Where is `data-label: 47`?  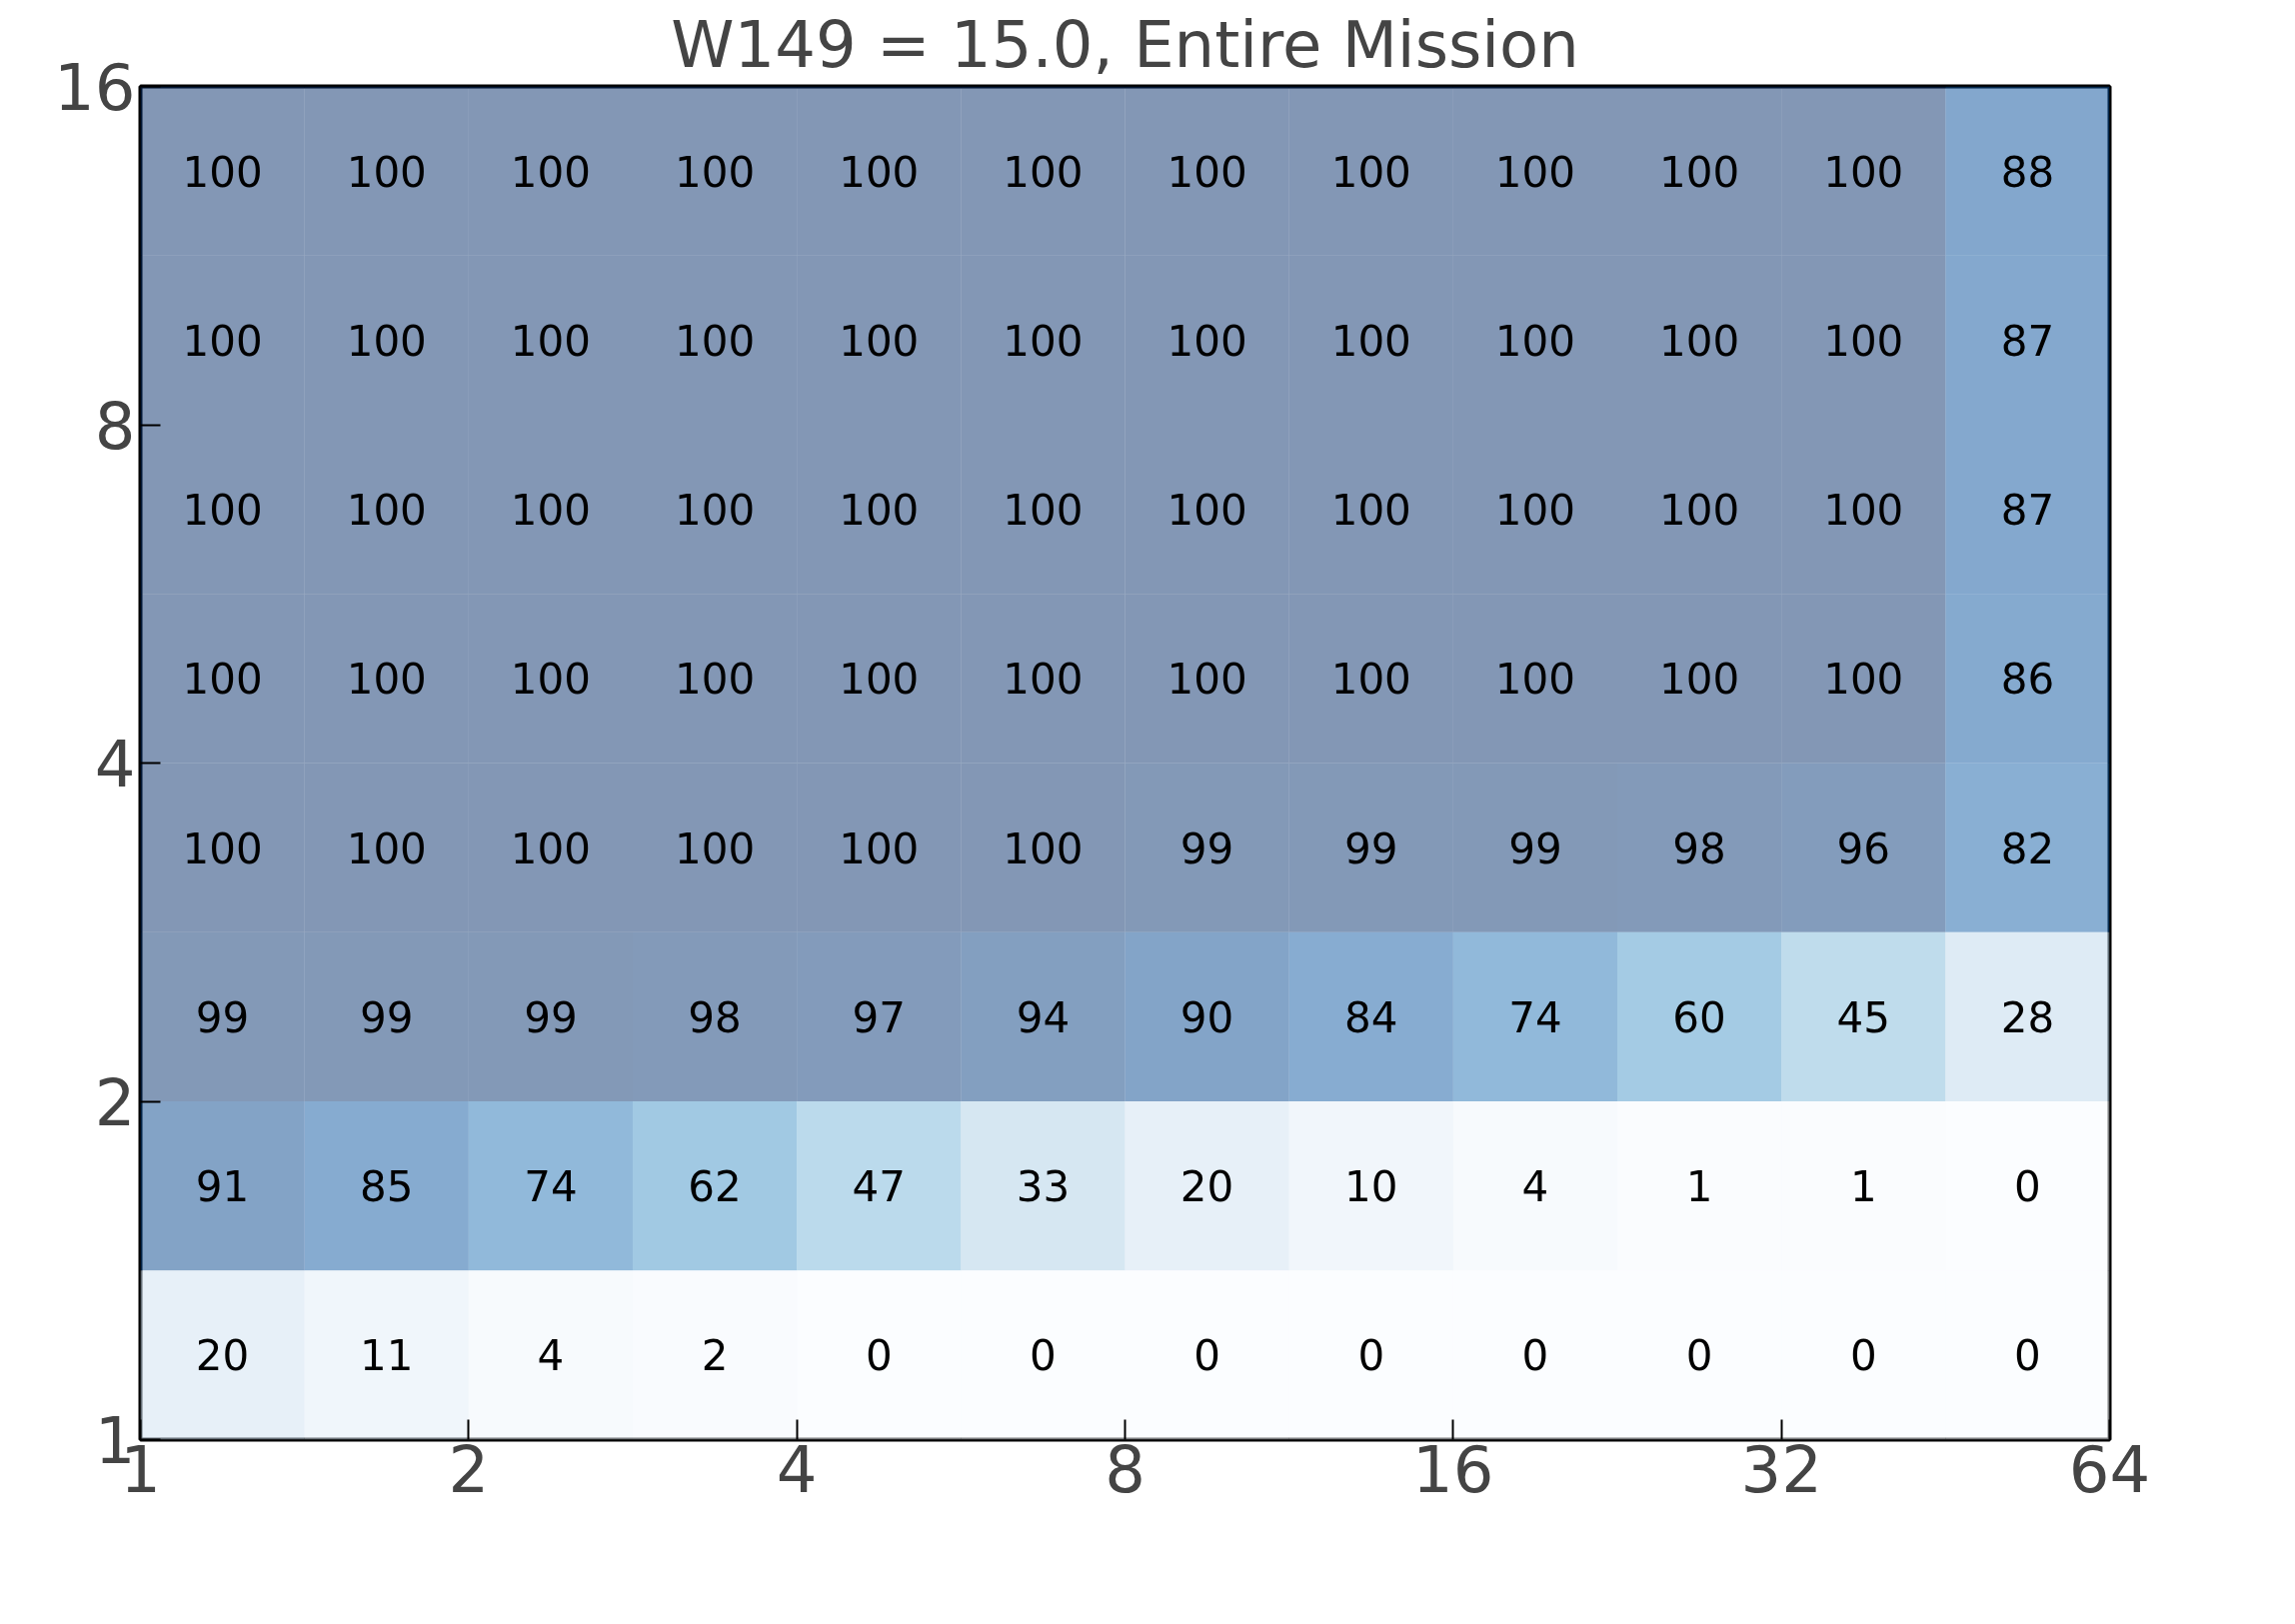
data-label: 47 is located at coordinates (879, 1187).